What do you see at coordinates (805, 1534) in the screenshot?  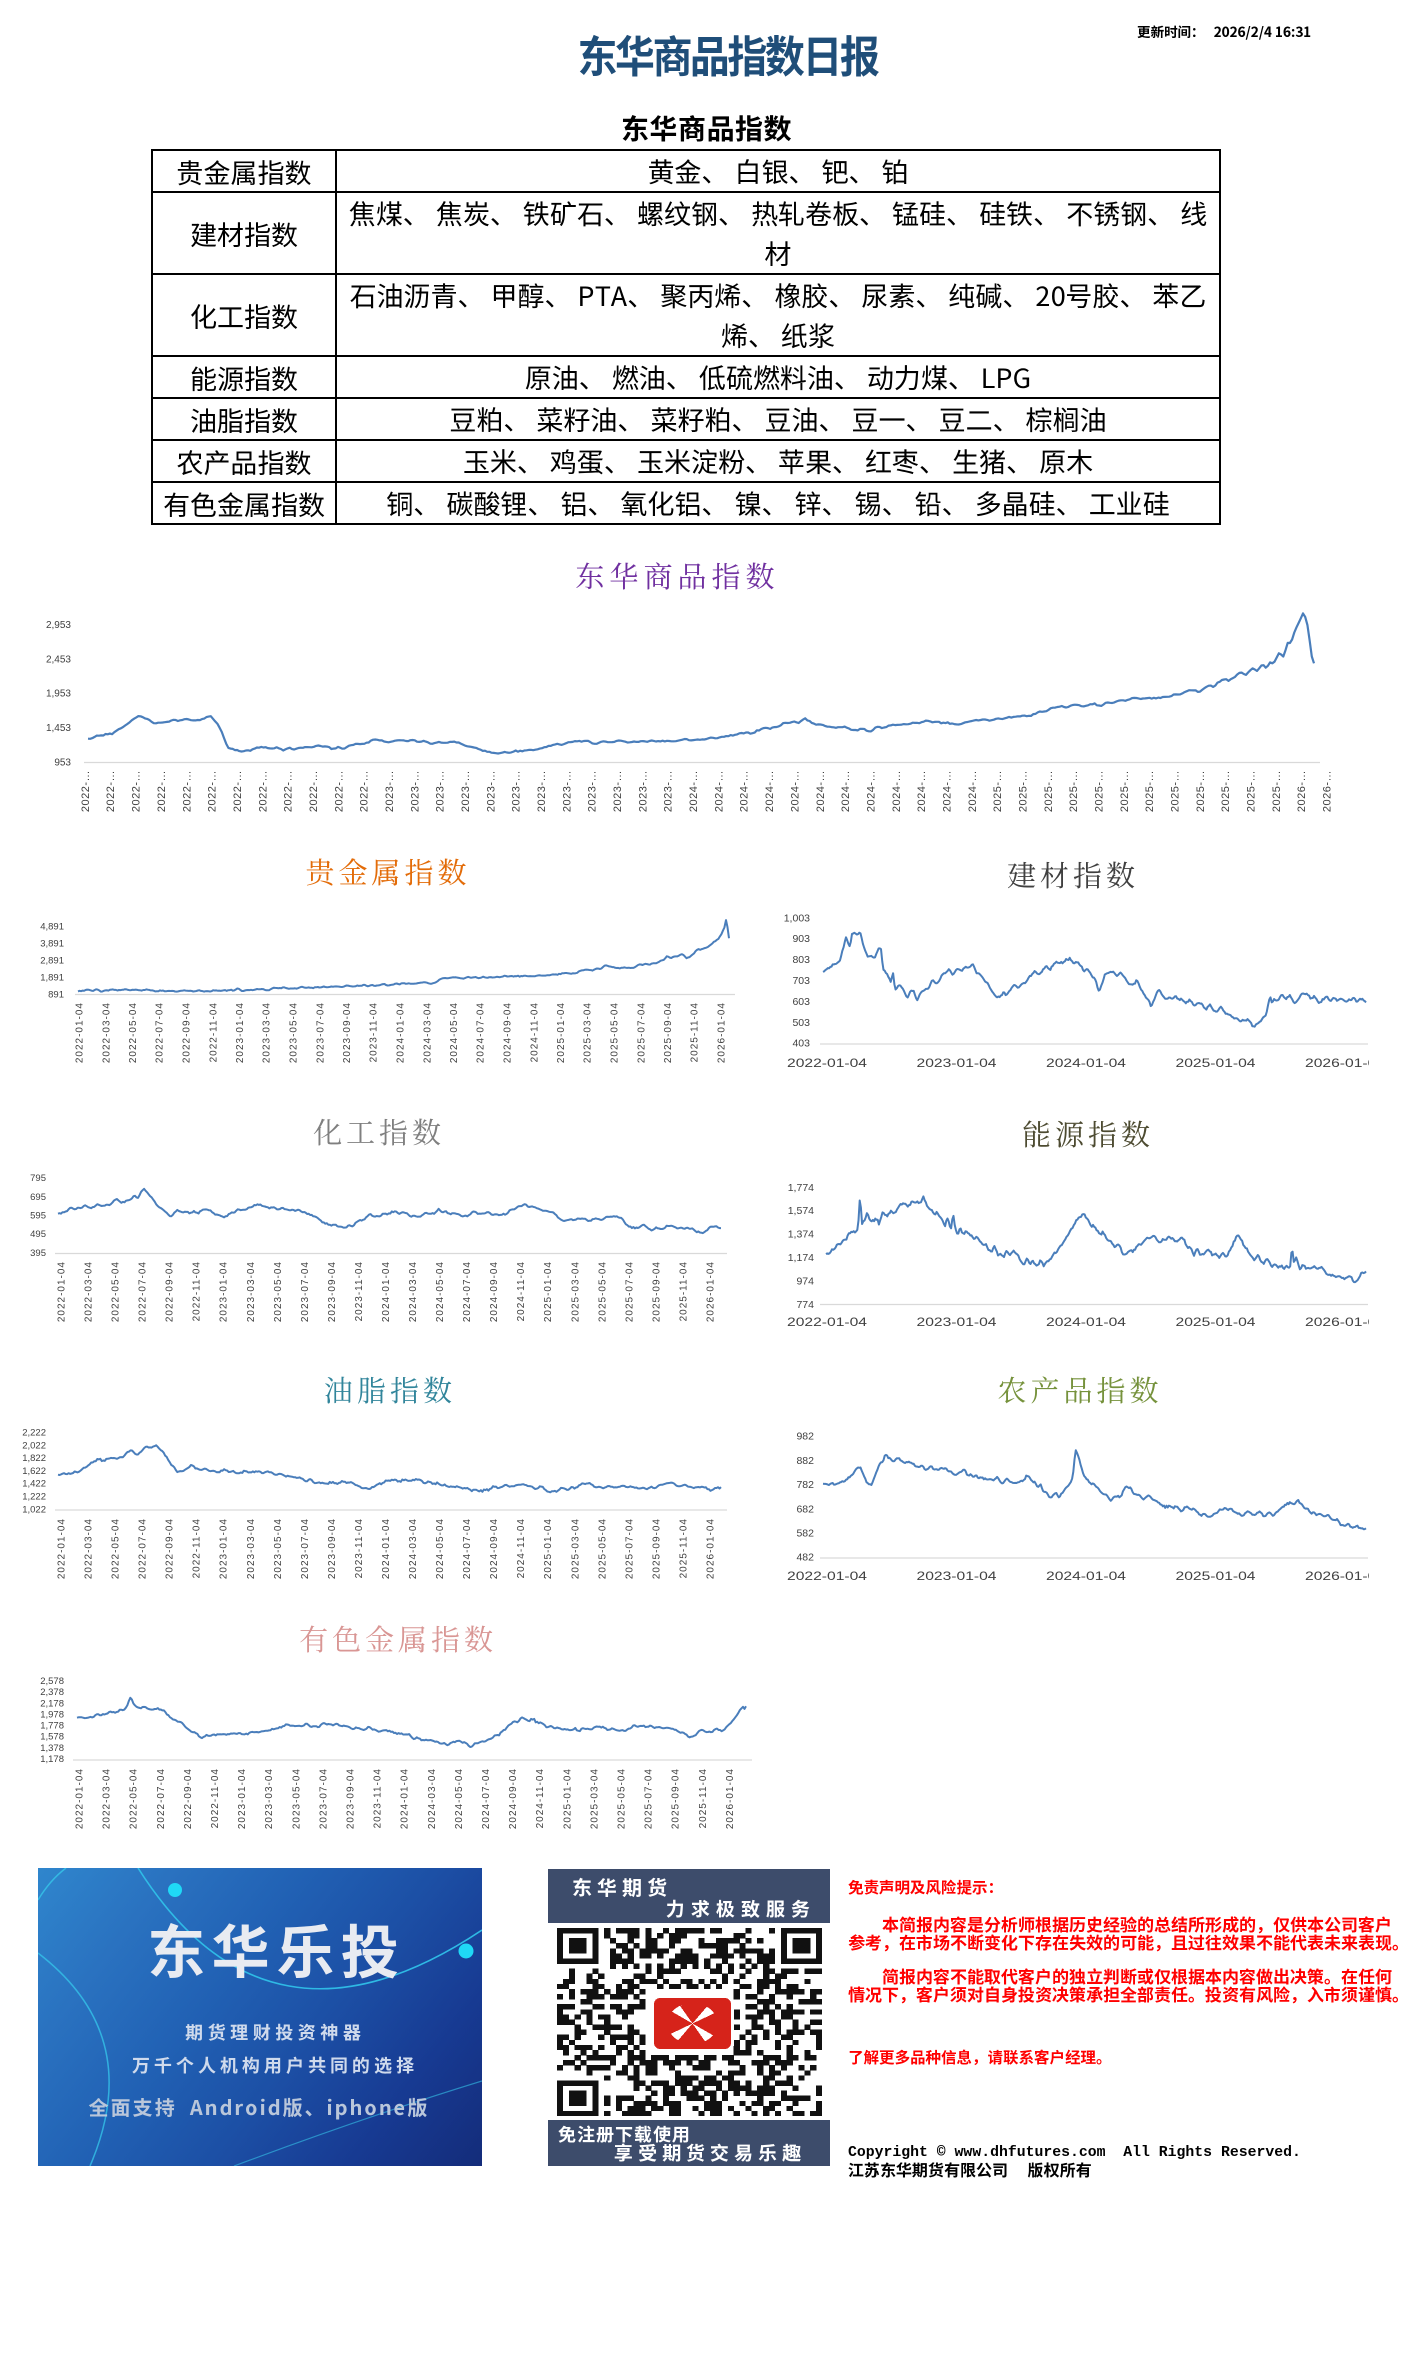 I see `svg-text: 582` at bounding box center [805, 1534].